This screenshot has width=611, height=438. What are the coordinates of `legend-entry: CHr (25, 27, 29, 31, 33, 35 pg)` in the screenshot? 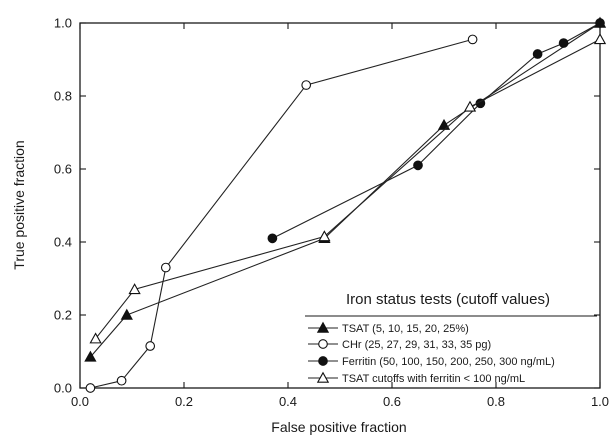 It's located at (416, 345).